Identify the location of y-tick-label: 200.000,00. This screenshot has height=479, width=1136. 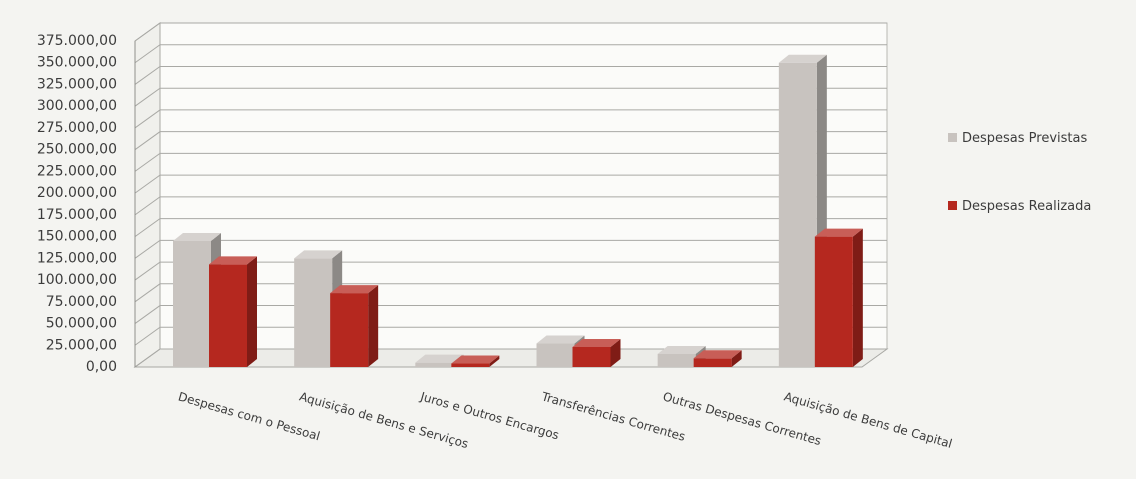
(77, 193).